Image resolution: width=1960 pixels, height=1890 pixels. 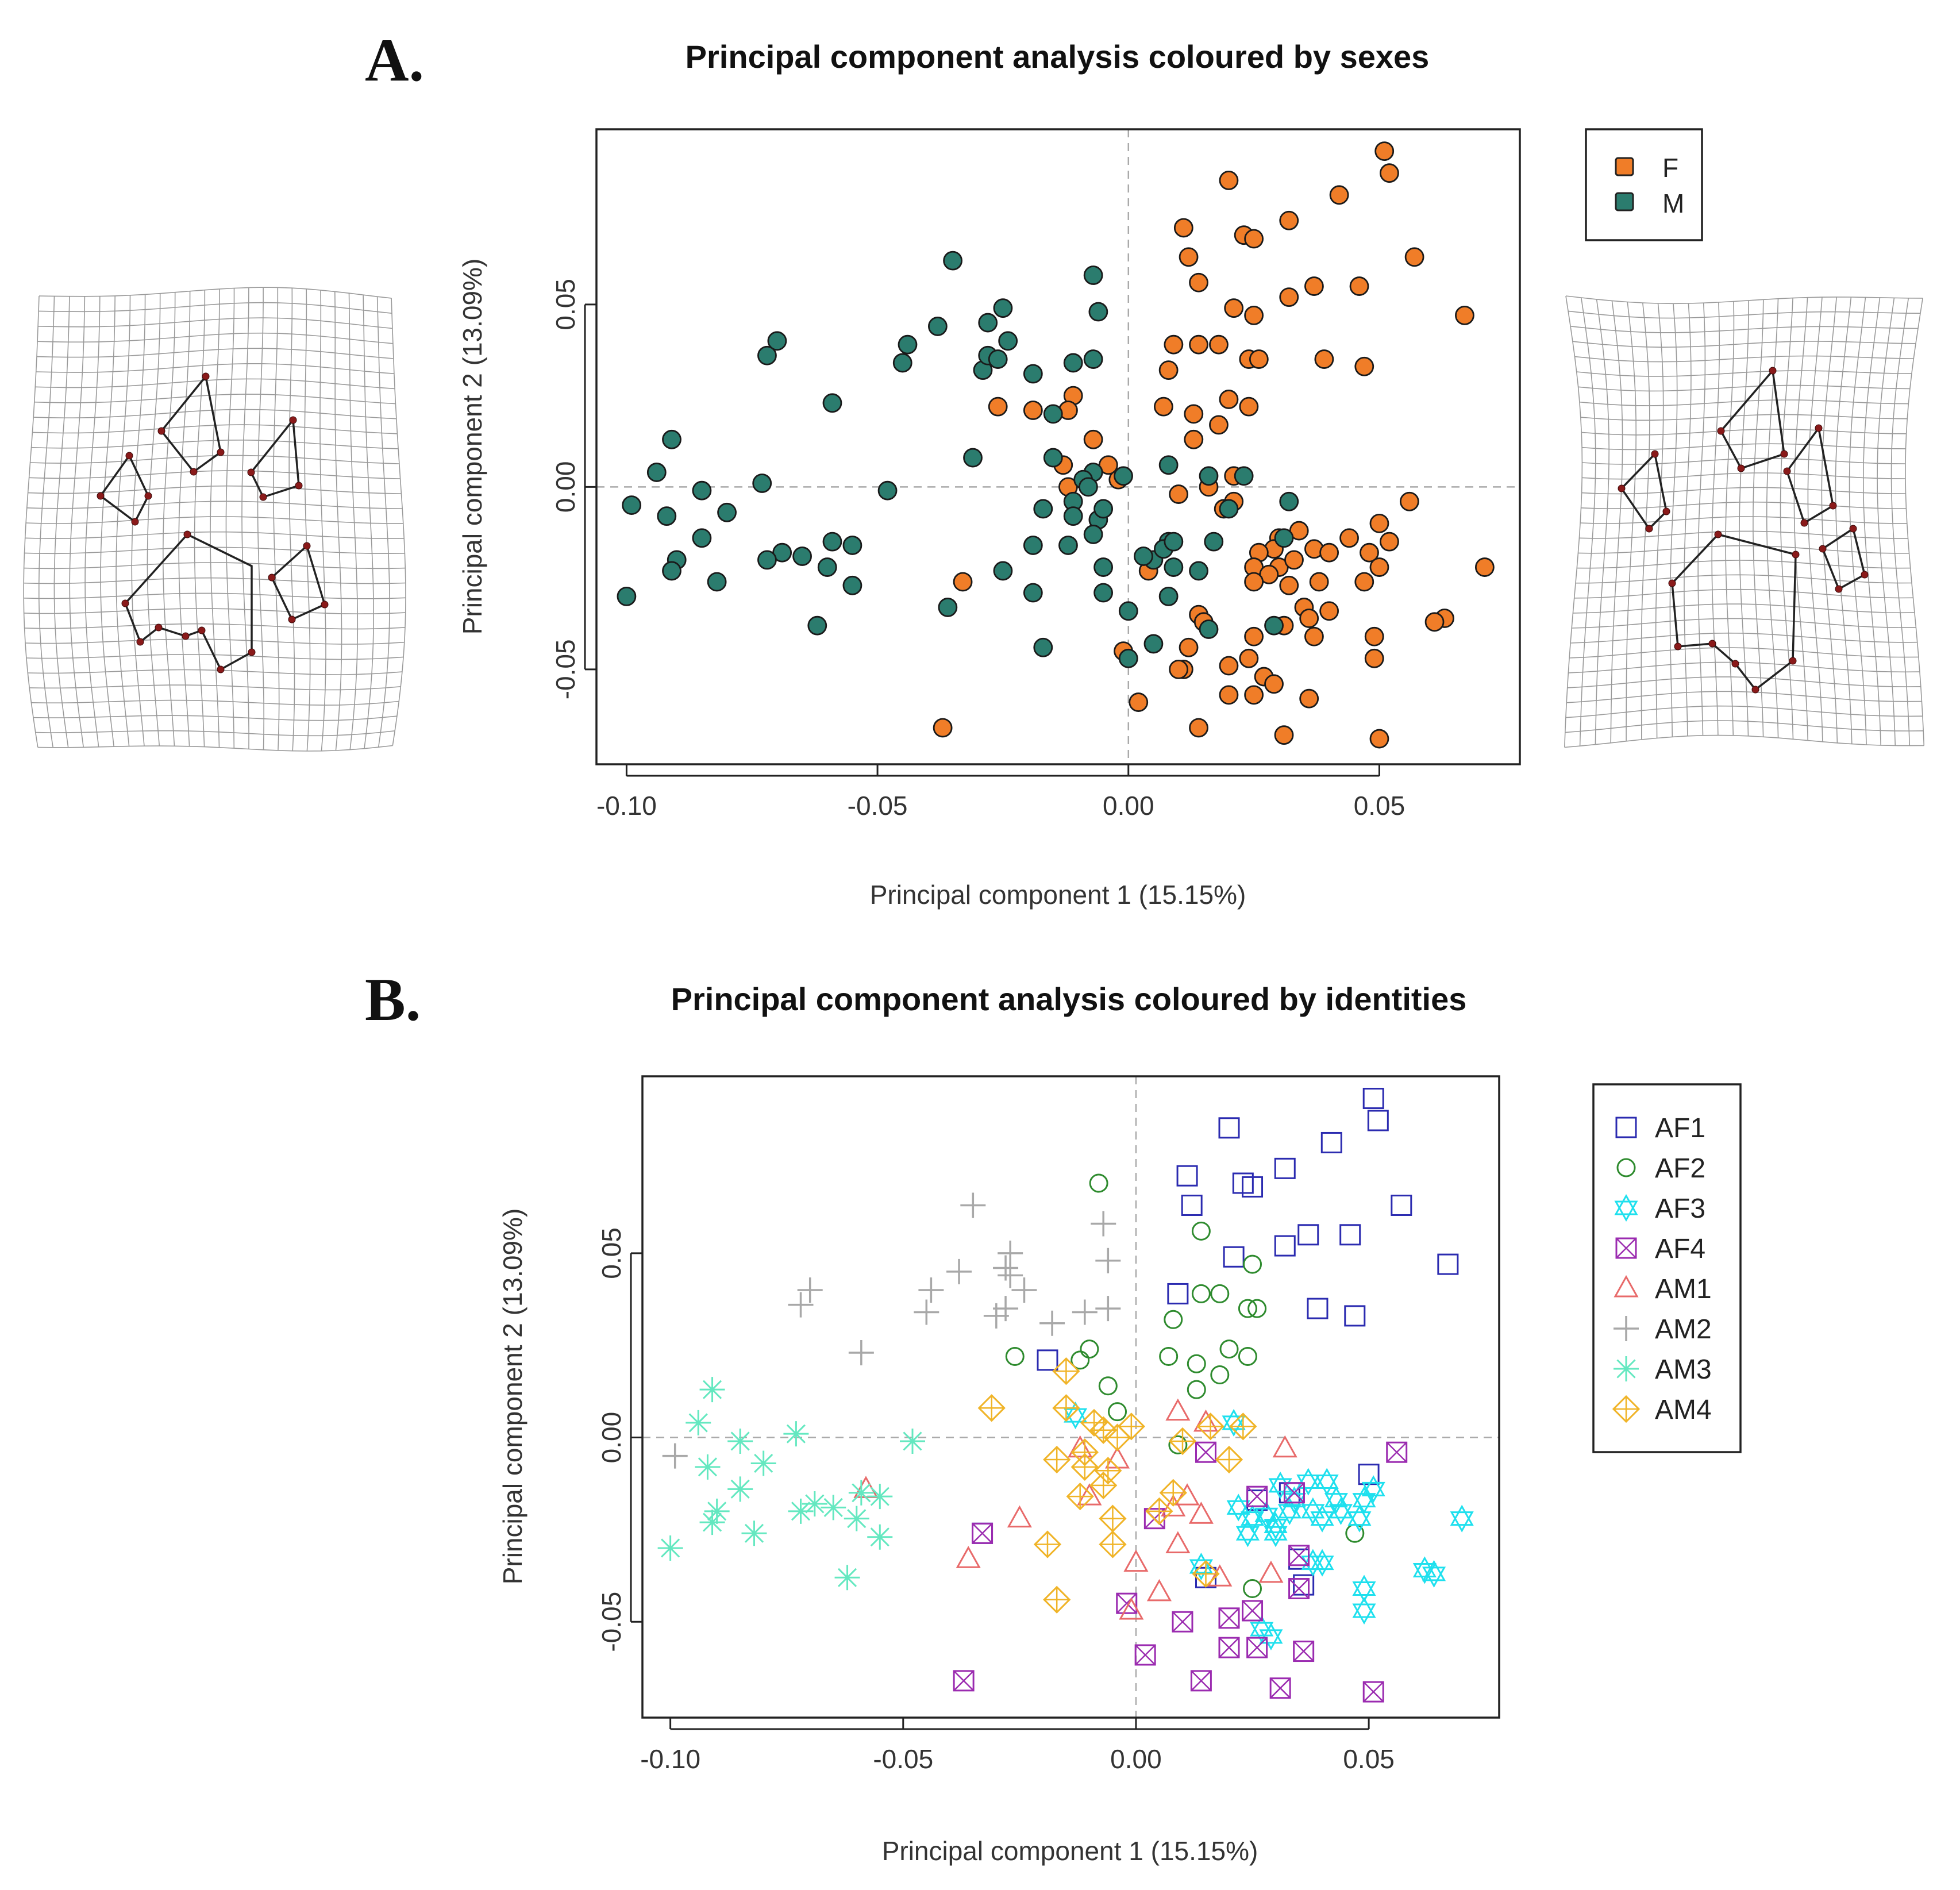 I want to click on legend-swatch-f, so click(x=1624, y=166).